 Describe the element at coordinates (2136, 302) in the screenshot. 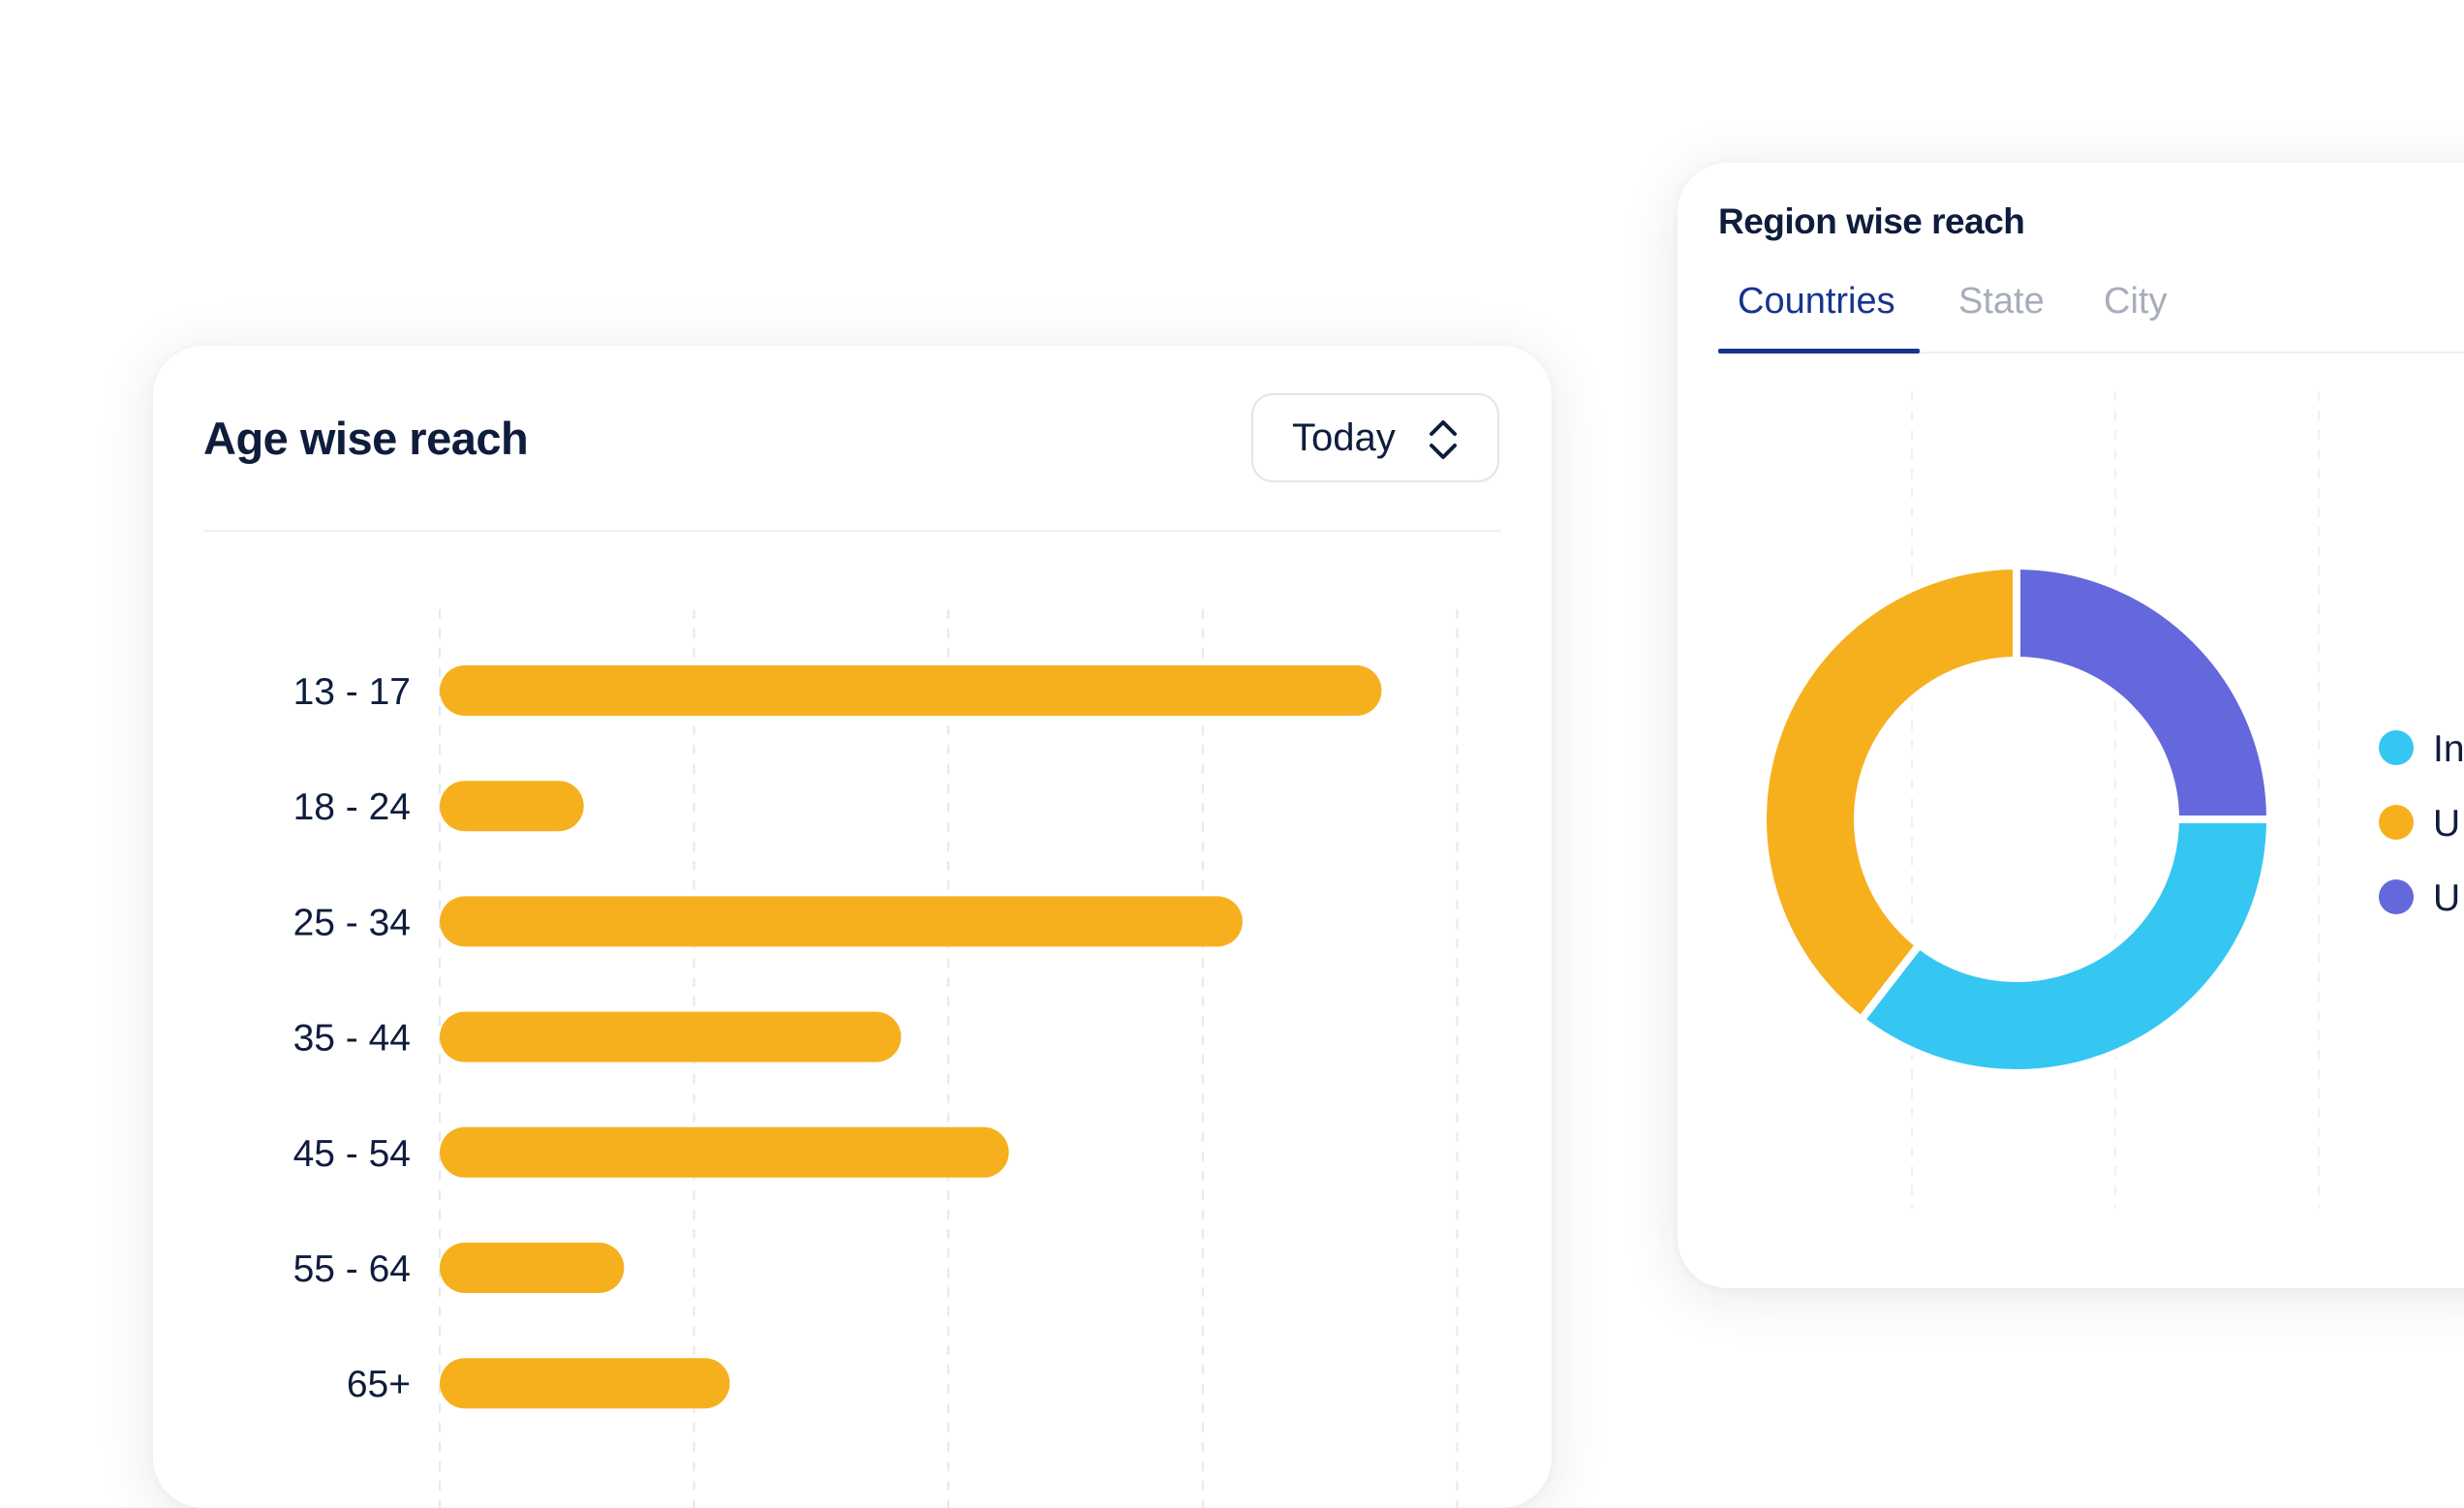

I see `tab-city: City` at that location.